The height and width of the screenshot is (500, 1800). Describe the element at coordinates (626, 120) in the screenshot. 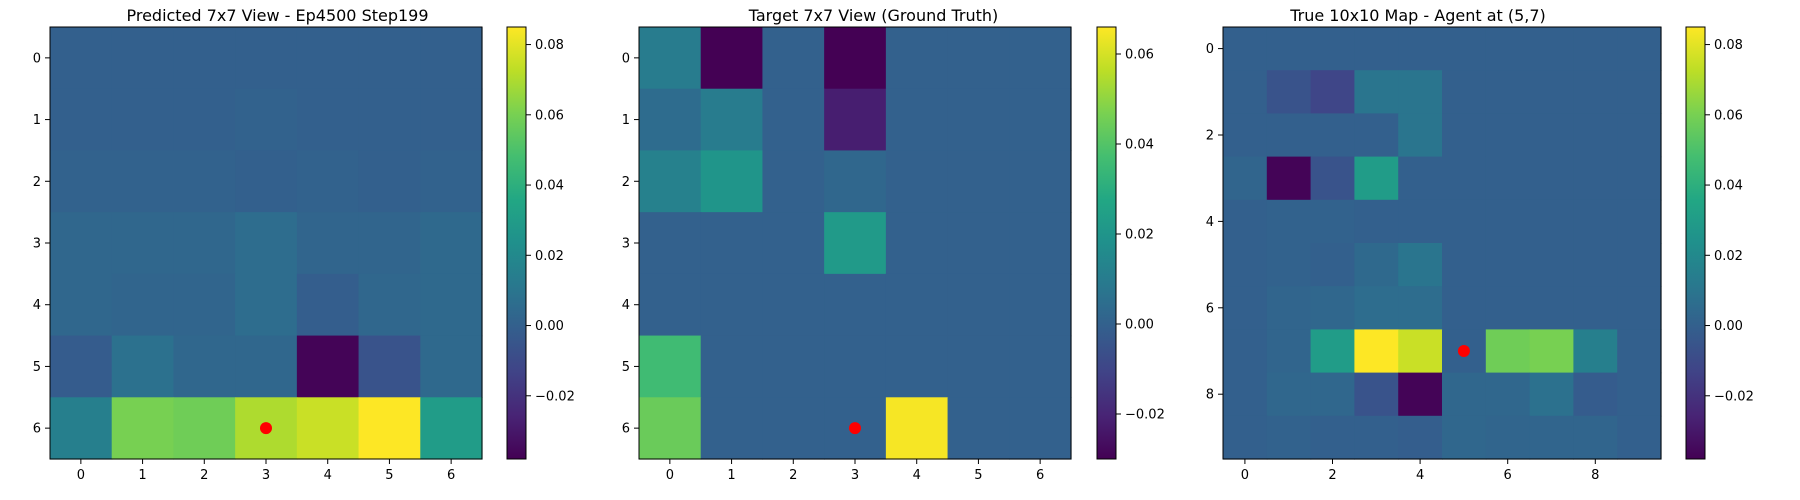

I see `y-tick-label: 1` at that location.